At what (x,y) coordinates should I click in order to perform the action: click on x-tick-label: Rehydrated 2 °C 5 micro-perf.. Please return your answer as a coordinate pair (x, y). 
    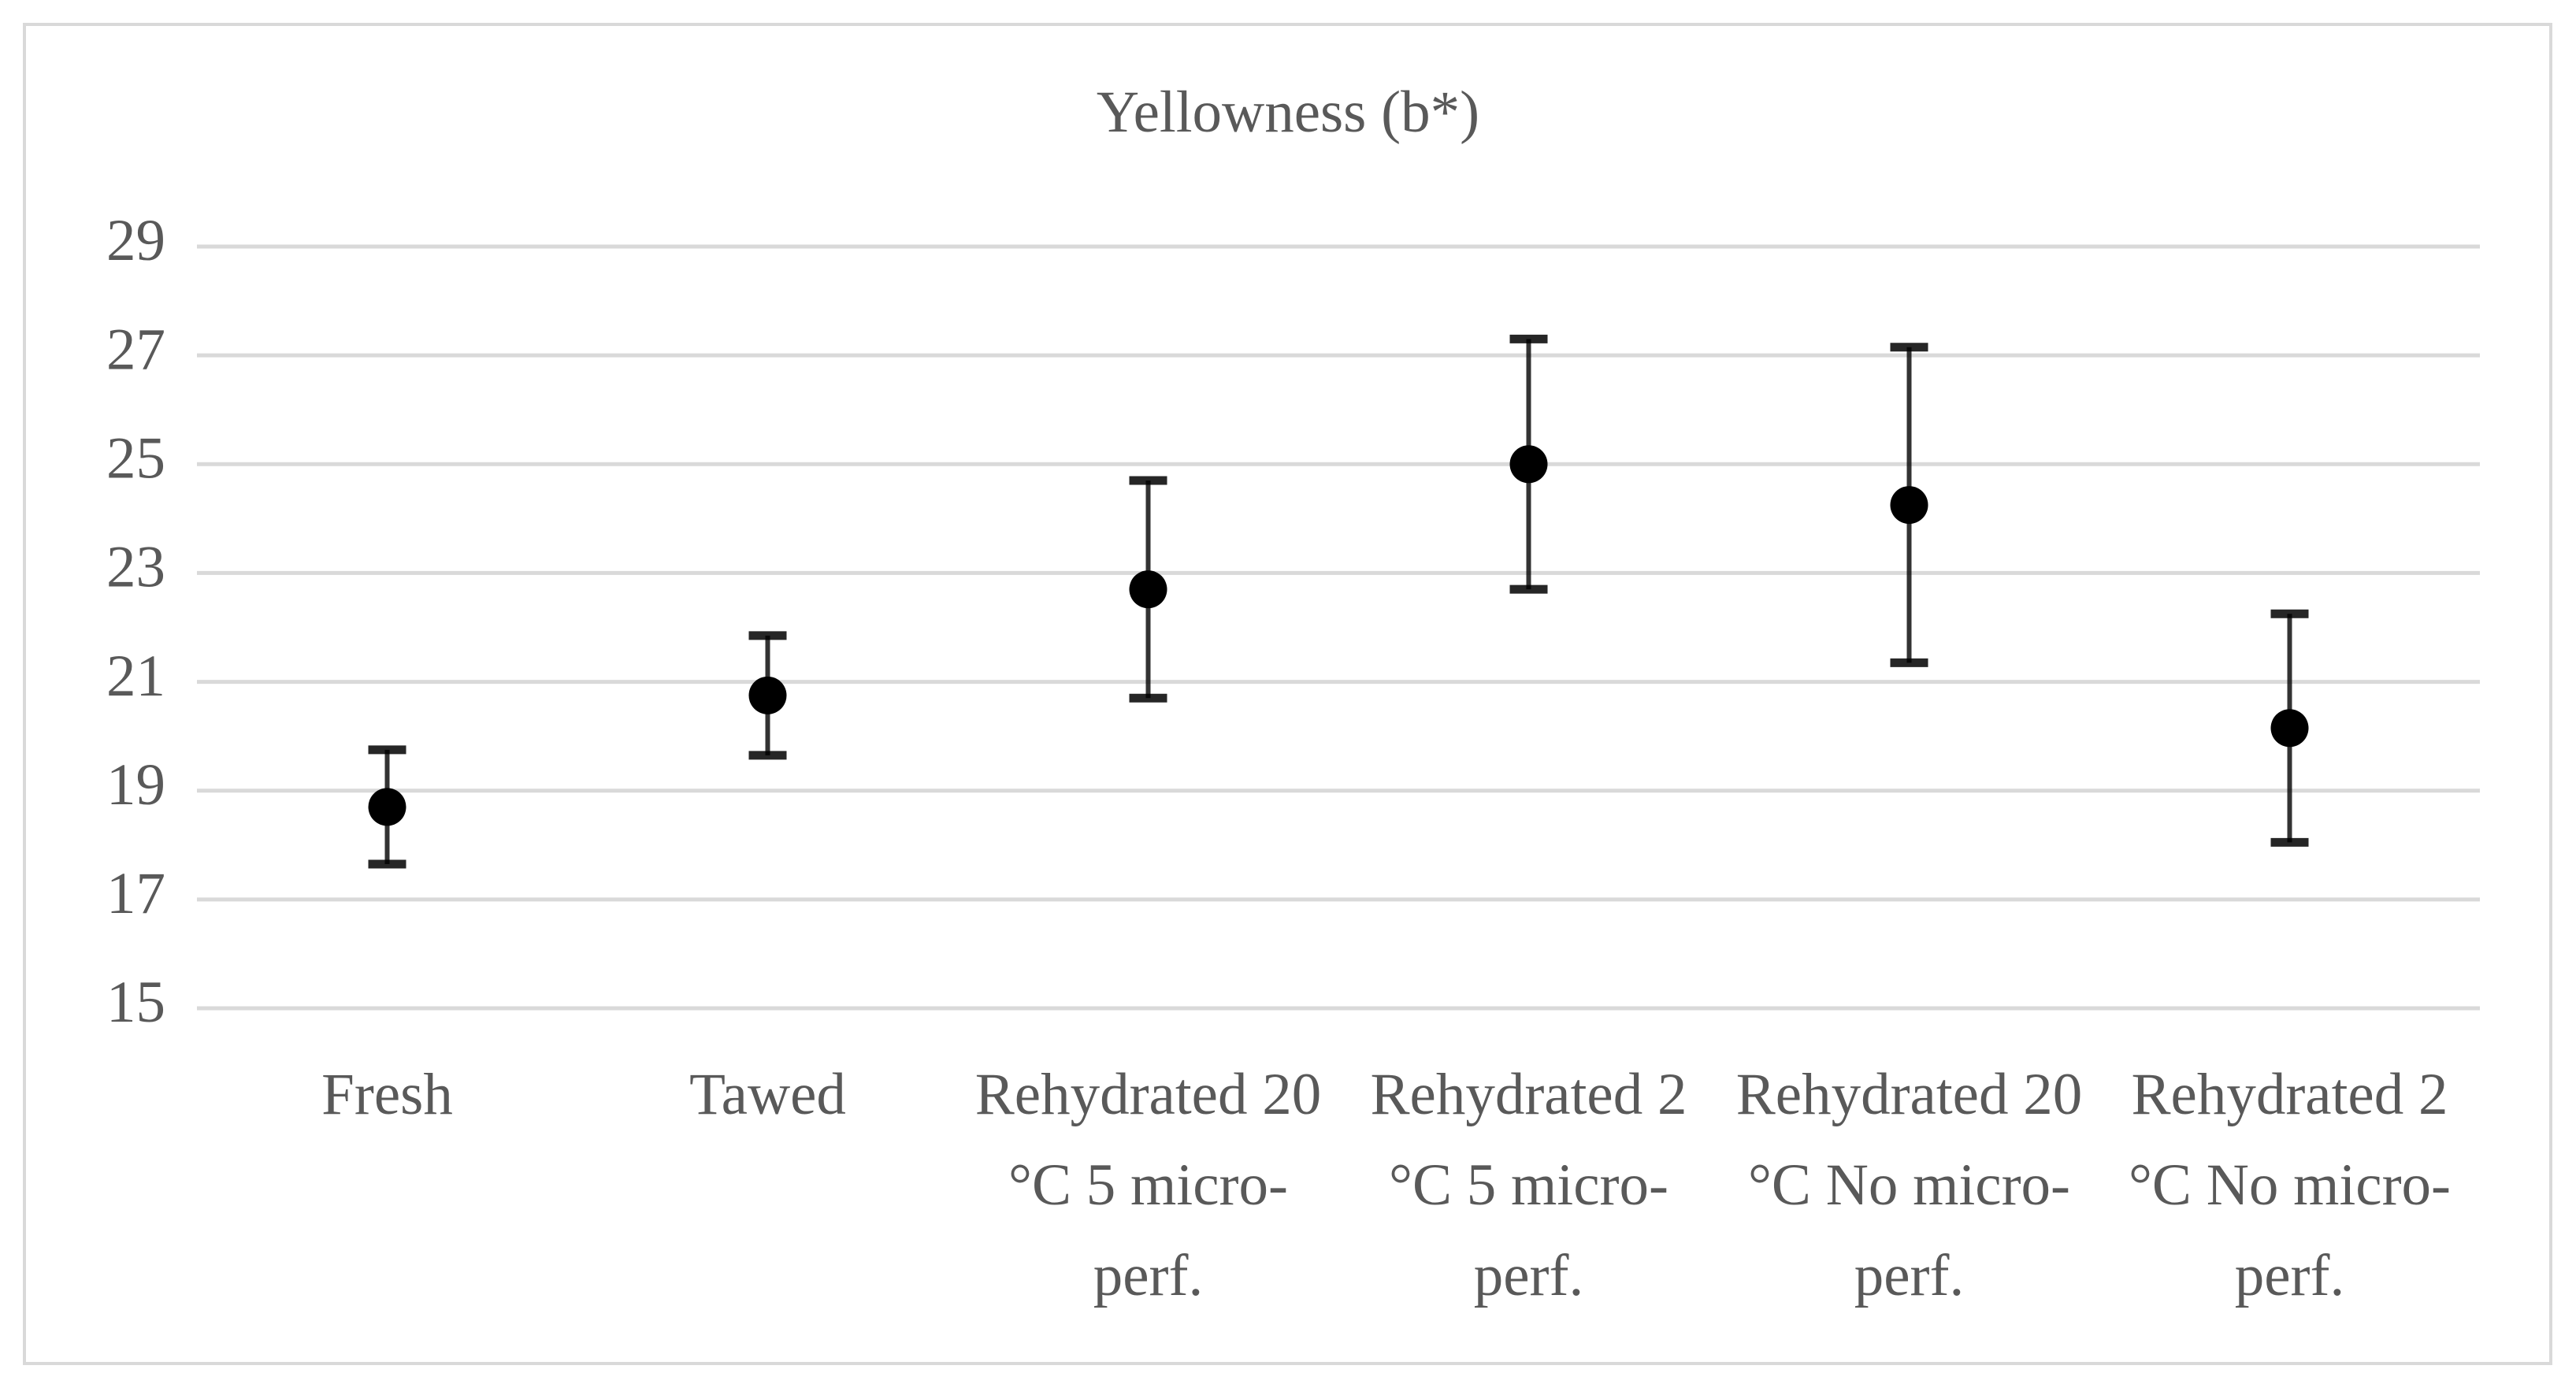
    Looking at the image, I should click on (1529, 1185).